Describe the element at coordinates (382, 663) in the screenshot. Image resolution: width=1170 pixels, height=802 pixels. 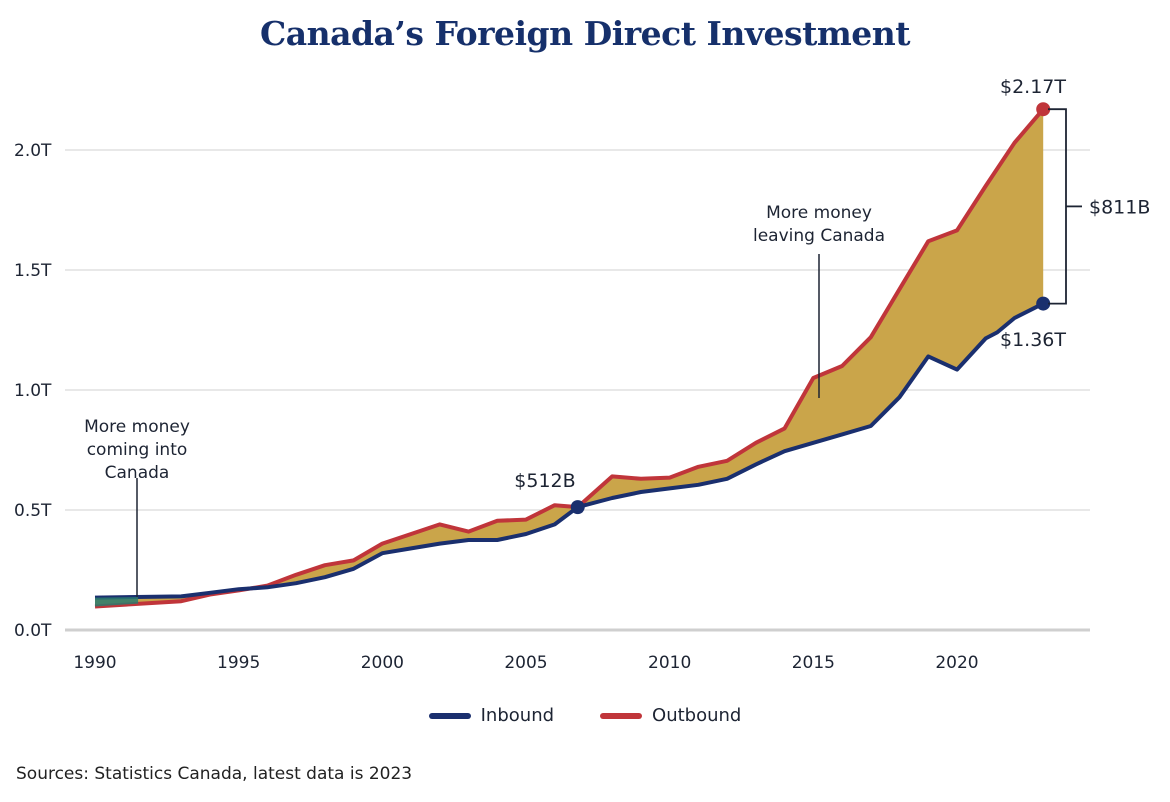
I see `x-tick-label: 2000` at that location.